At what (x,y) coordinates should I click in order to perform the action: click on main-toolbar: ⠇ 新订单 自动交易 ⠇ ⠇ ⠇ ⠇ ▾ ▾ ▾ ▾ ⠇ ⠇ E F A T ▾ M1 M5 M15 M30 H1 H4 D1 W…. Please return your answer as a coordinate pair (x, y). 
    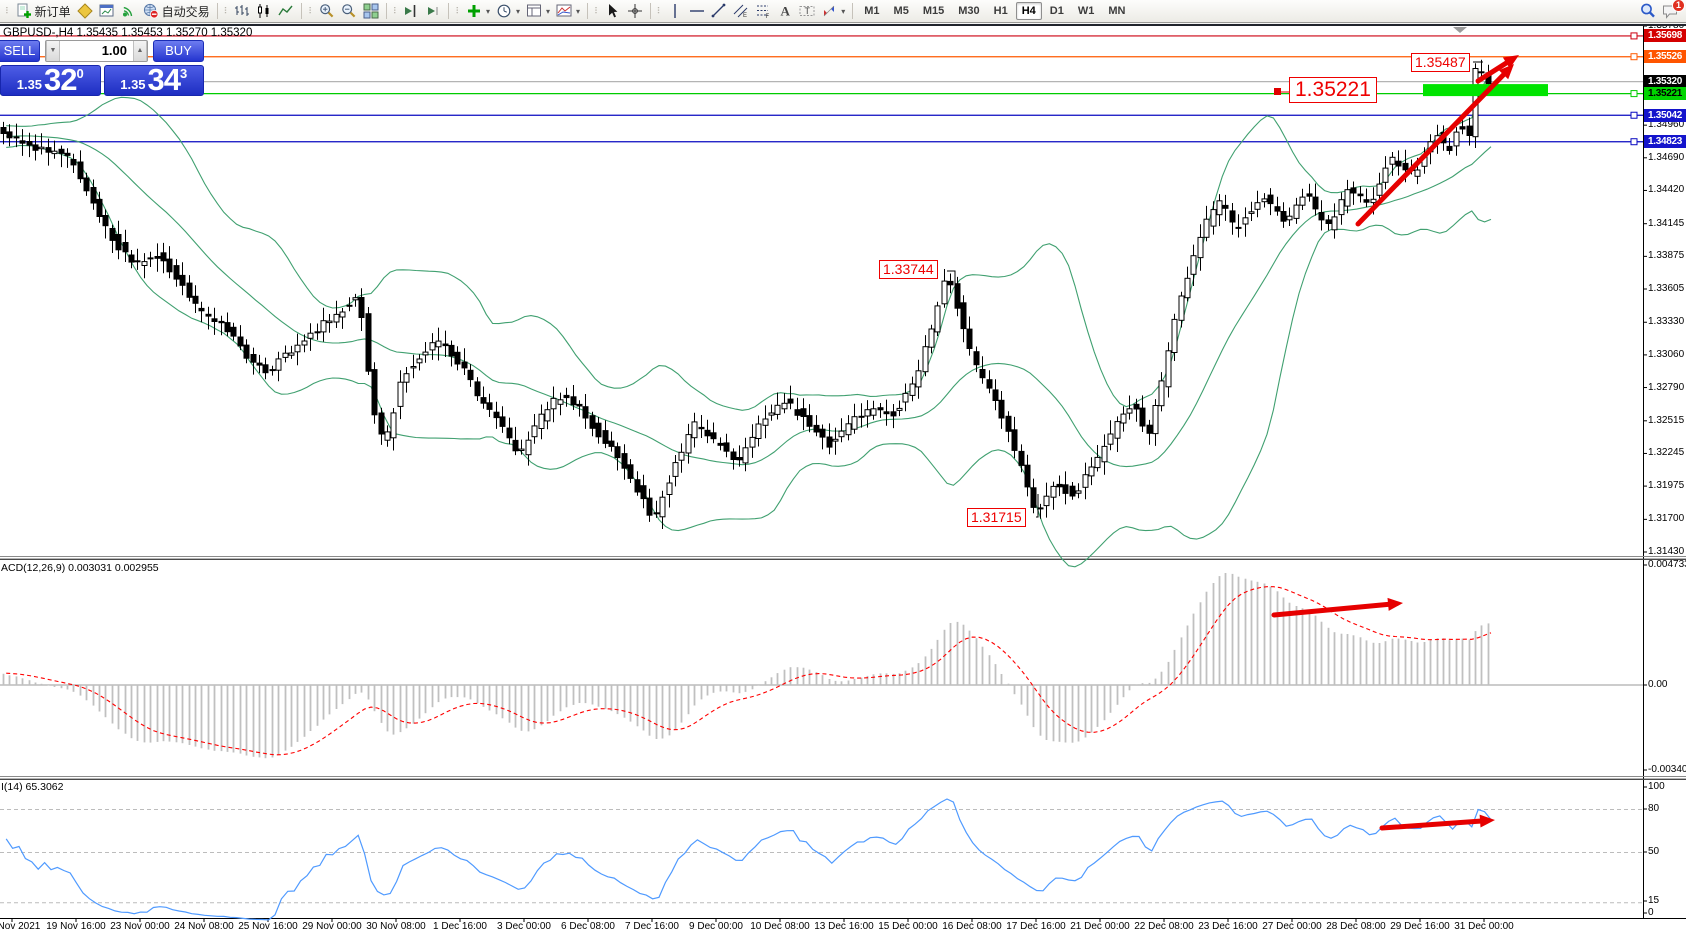
    Looking at the image, I should click on (843, 11).